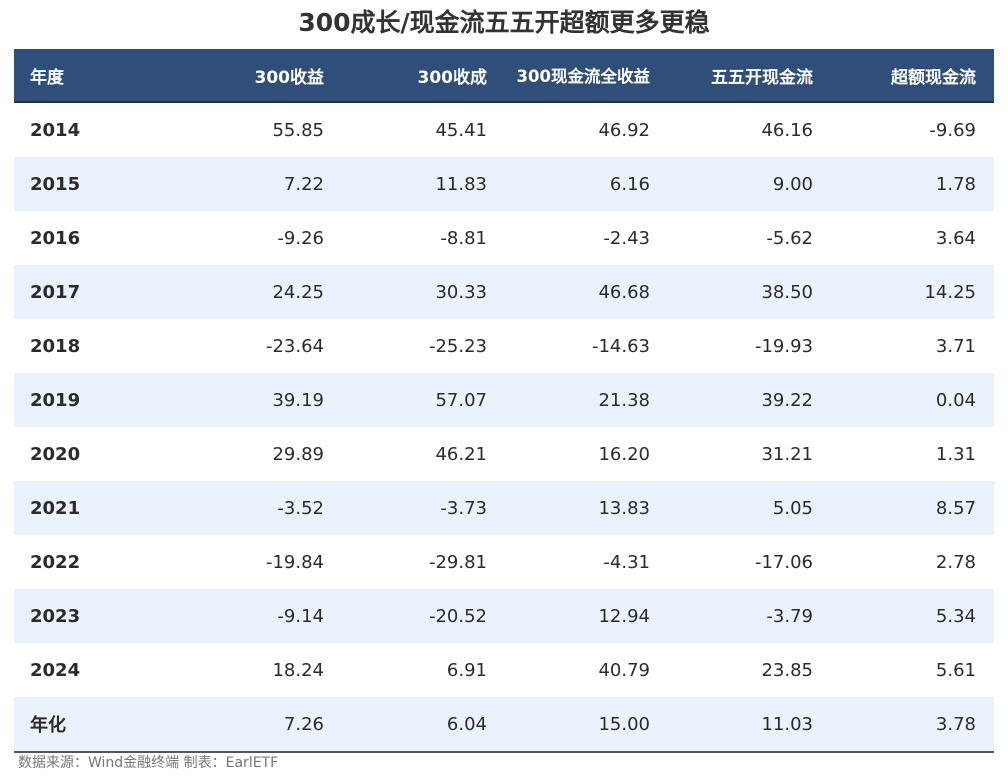 Image resolution: width=1008 pixels, height=781 pixels. I want to click on table-cell: -4.31, so click(626, 562).